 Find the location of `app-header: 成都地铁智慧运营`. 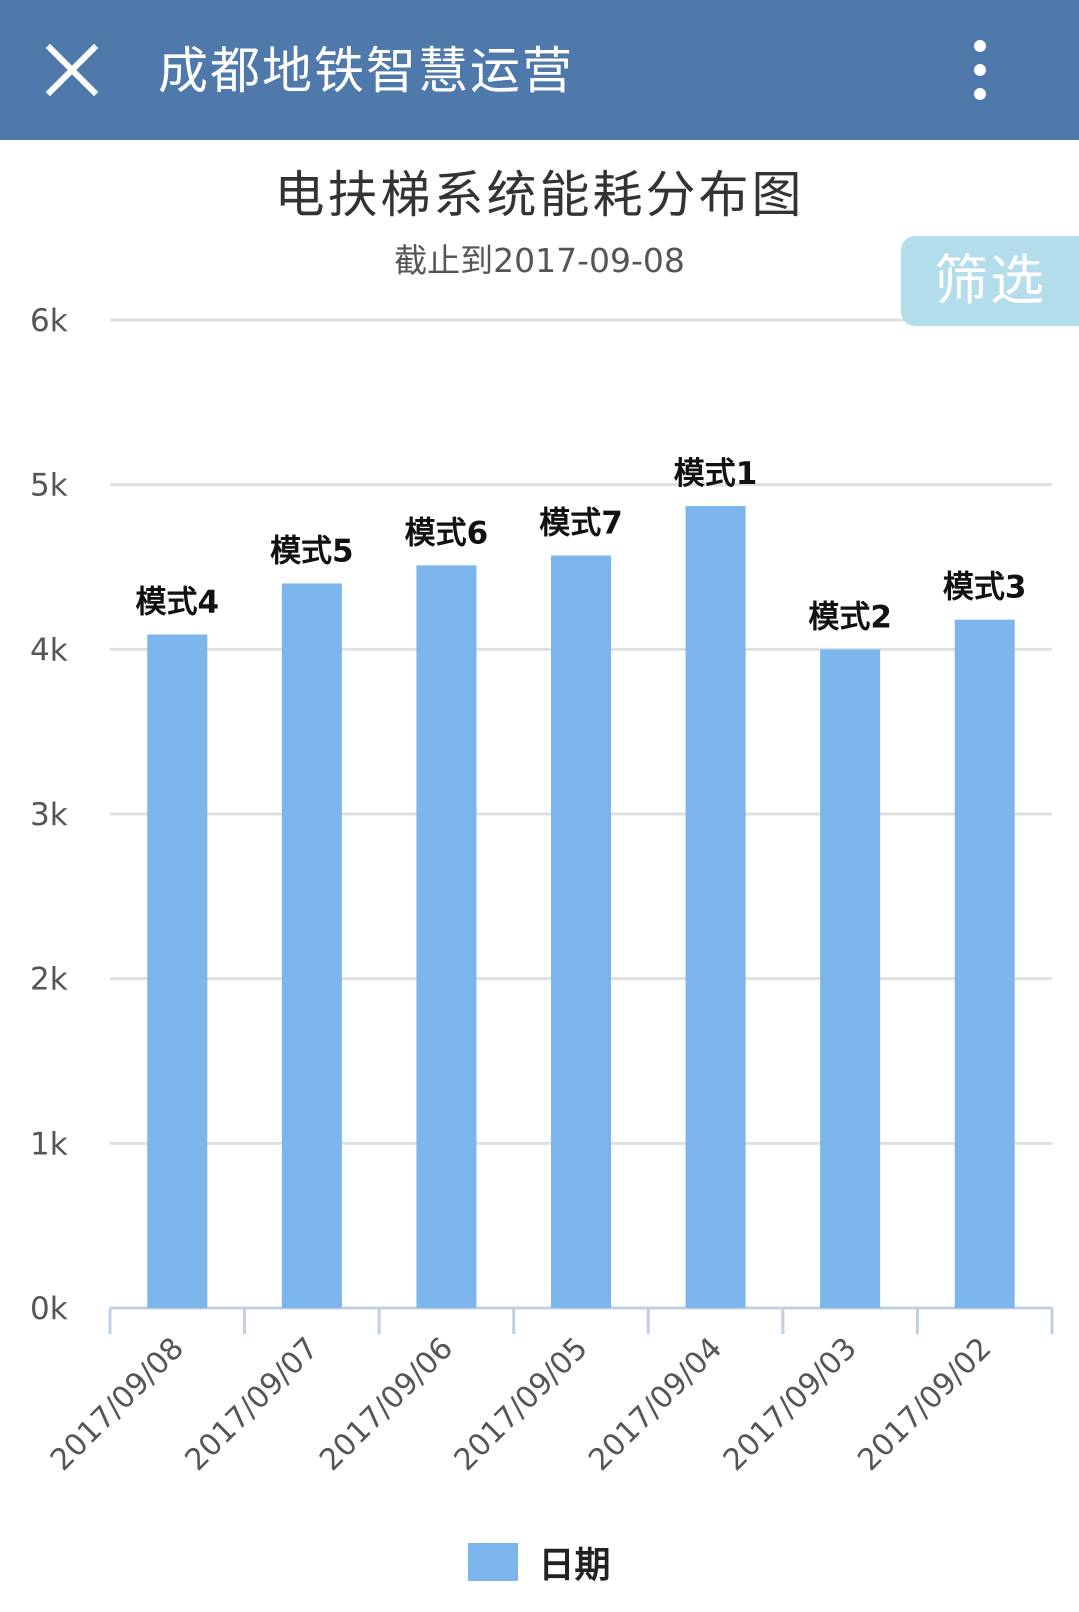

app-header: 成都地铁智慧运营 is located at coordinates (539, 70).